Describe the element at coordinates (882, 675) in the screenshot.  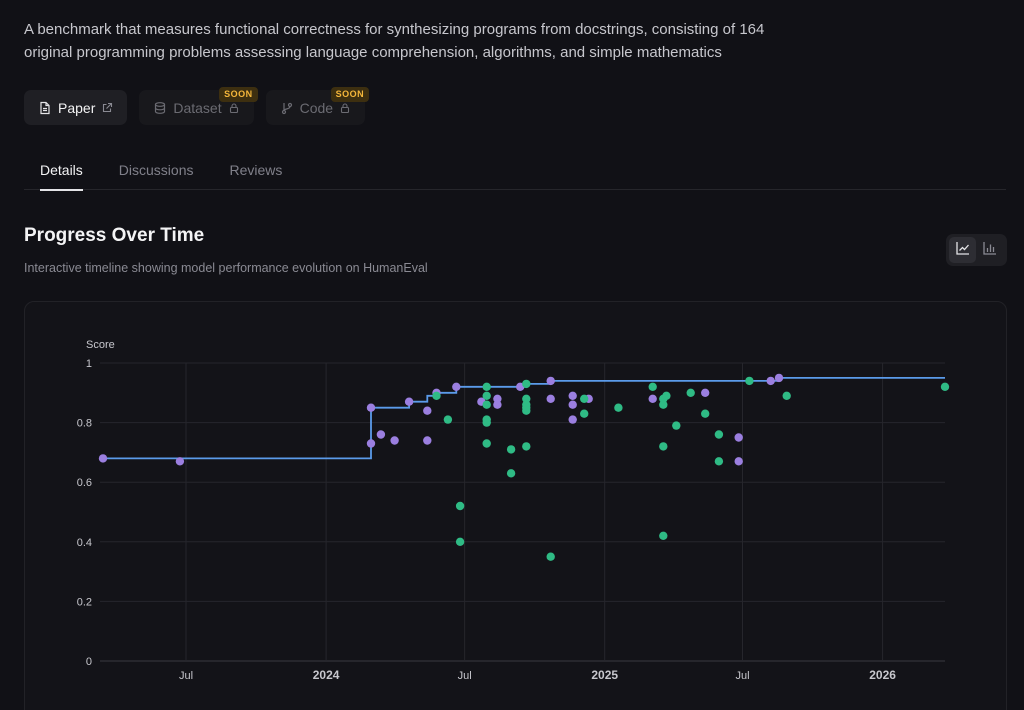
I see `x-tick-label: 2026` at that location.